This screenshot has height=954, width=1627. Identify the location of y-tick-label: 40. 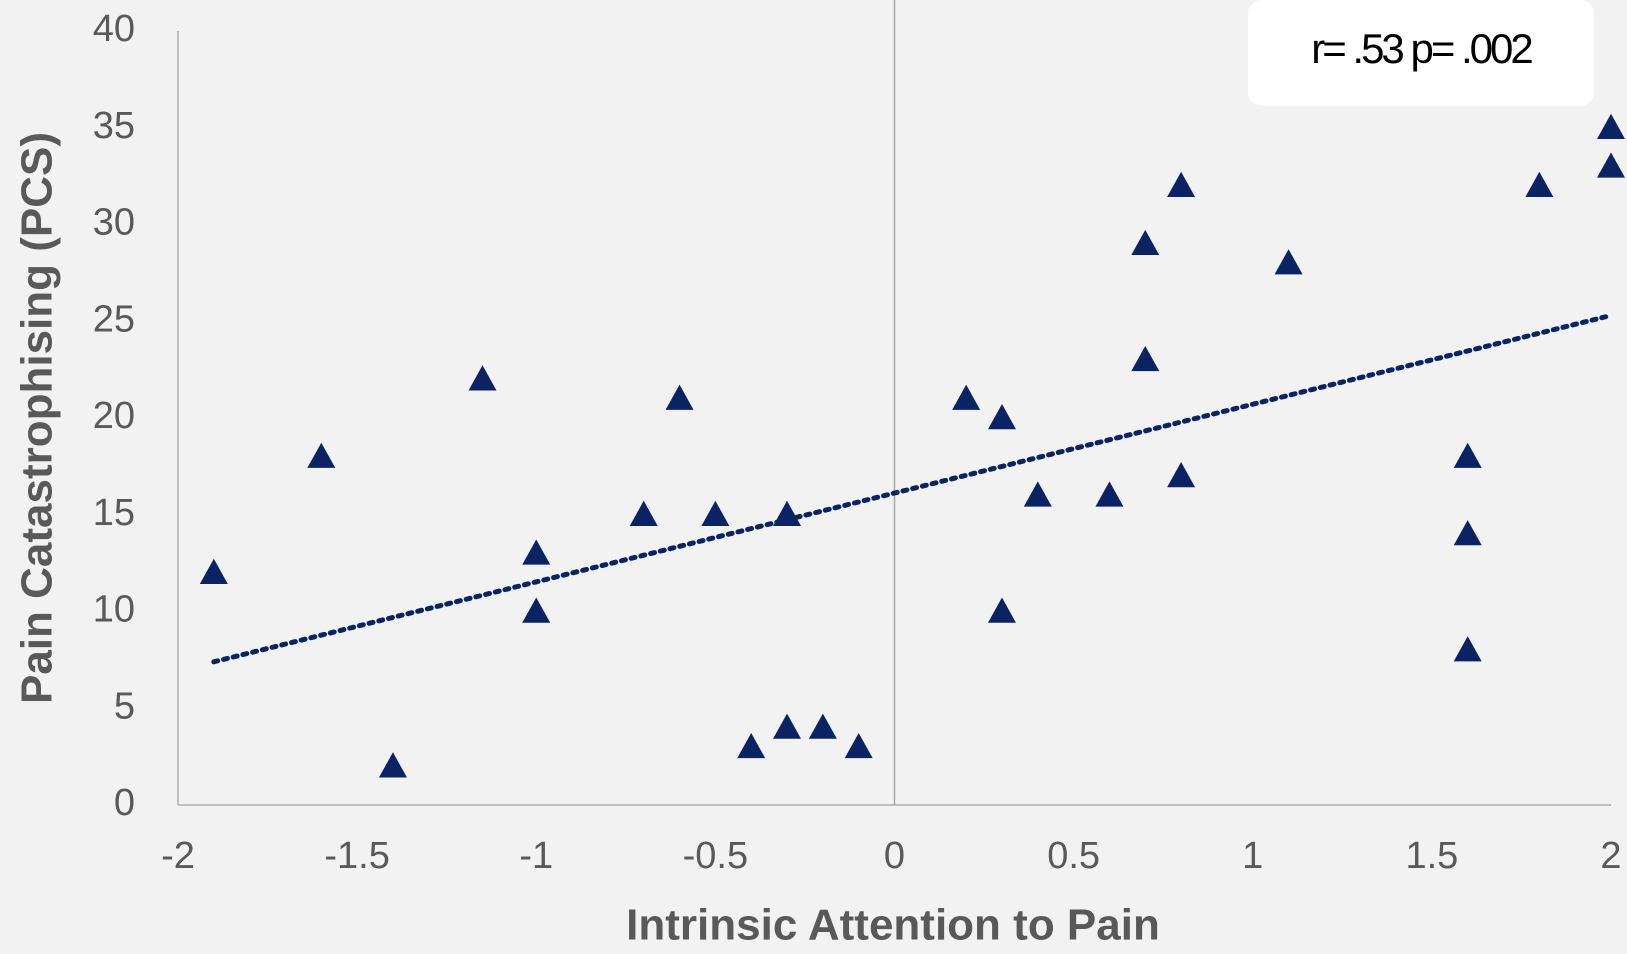
(114, 29).